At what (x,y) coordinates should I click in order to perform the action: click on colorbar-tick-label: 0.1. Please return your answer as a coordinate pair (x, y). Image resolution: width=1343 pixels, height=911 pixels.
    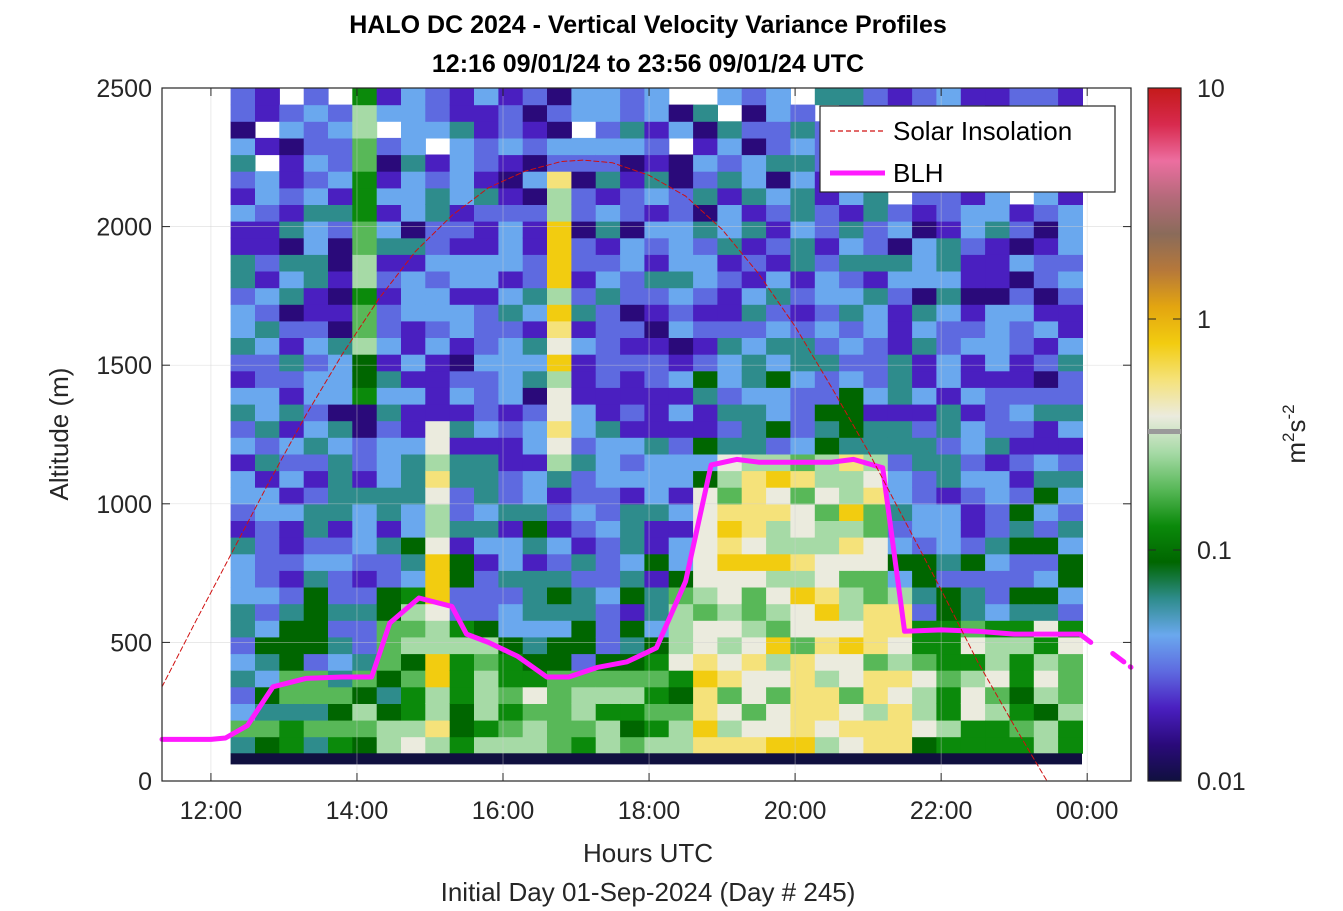
    Looking at the image, I should click on (1214, 551).